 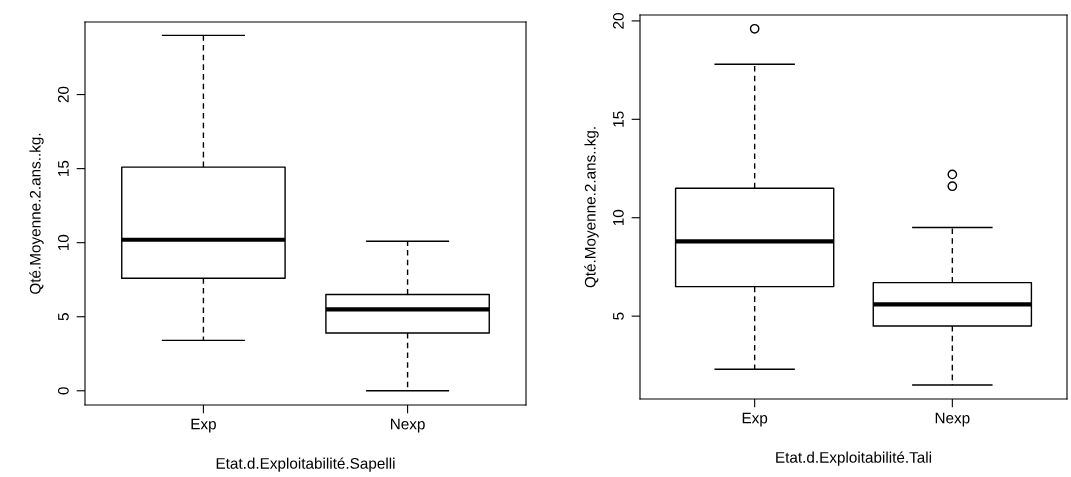 What do you see at coordinates (305, 464) in the screenshot?
I see `x-axis-title: Etat.d.Exploitabilité.Sapelli` at bounding box center [305, 464].